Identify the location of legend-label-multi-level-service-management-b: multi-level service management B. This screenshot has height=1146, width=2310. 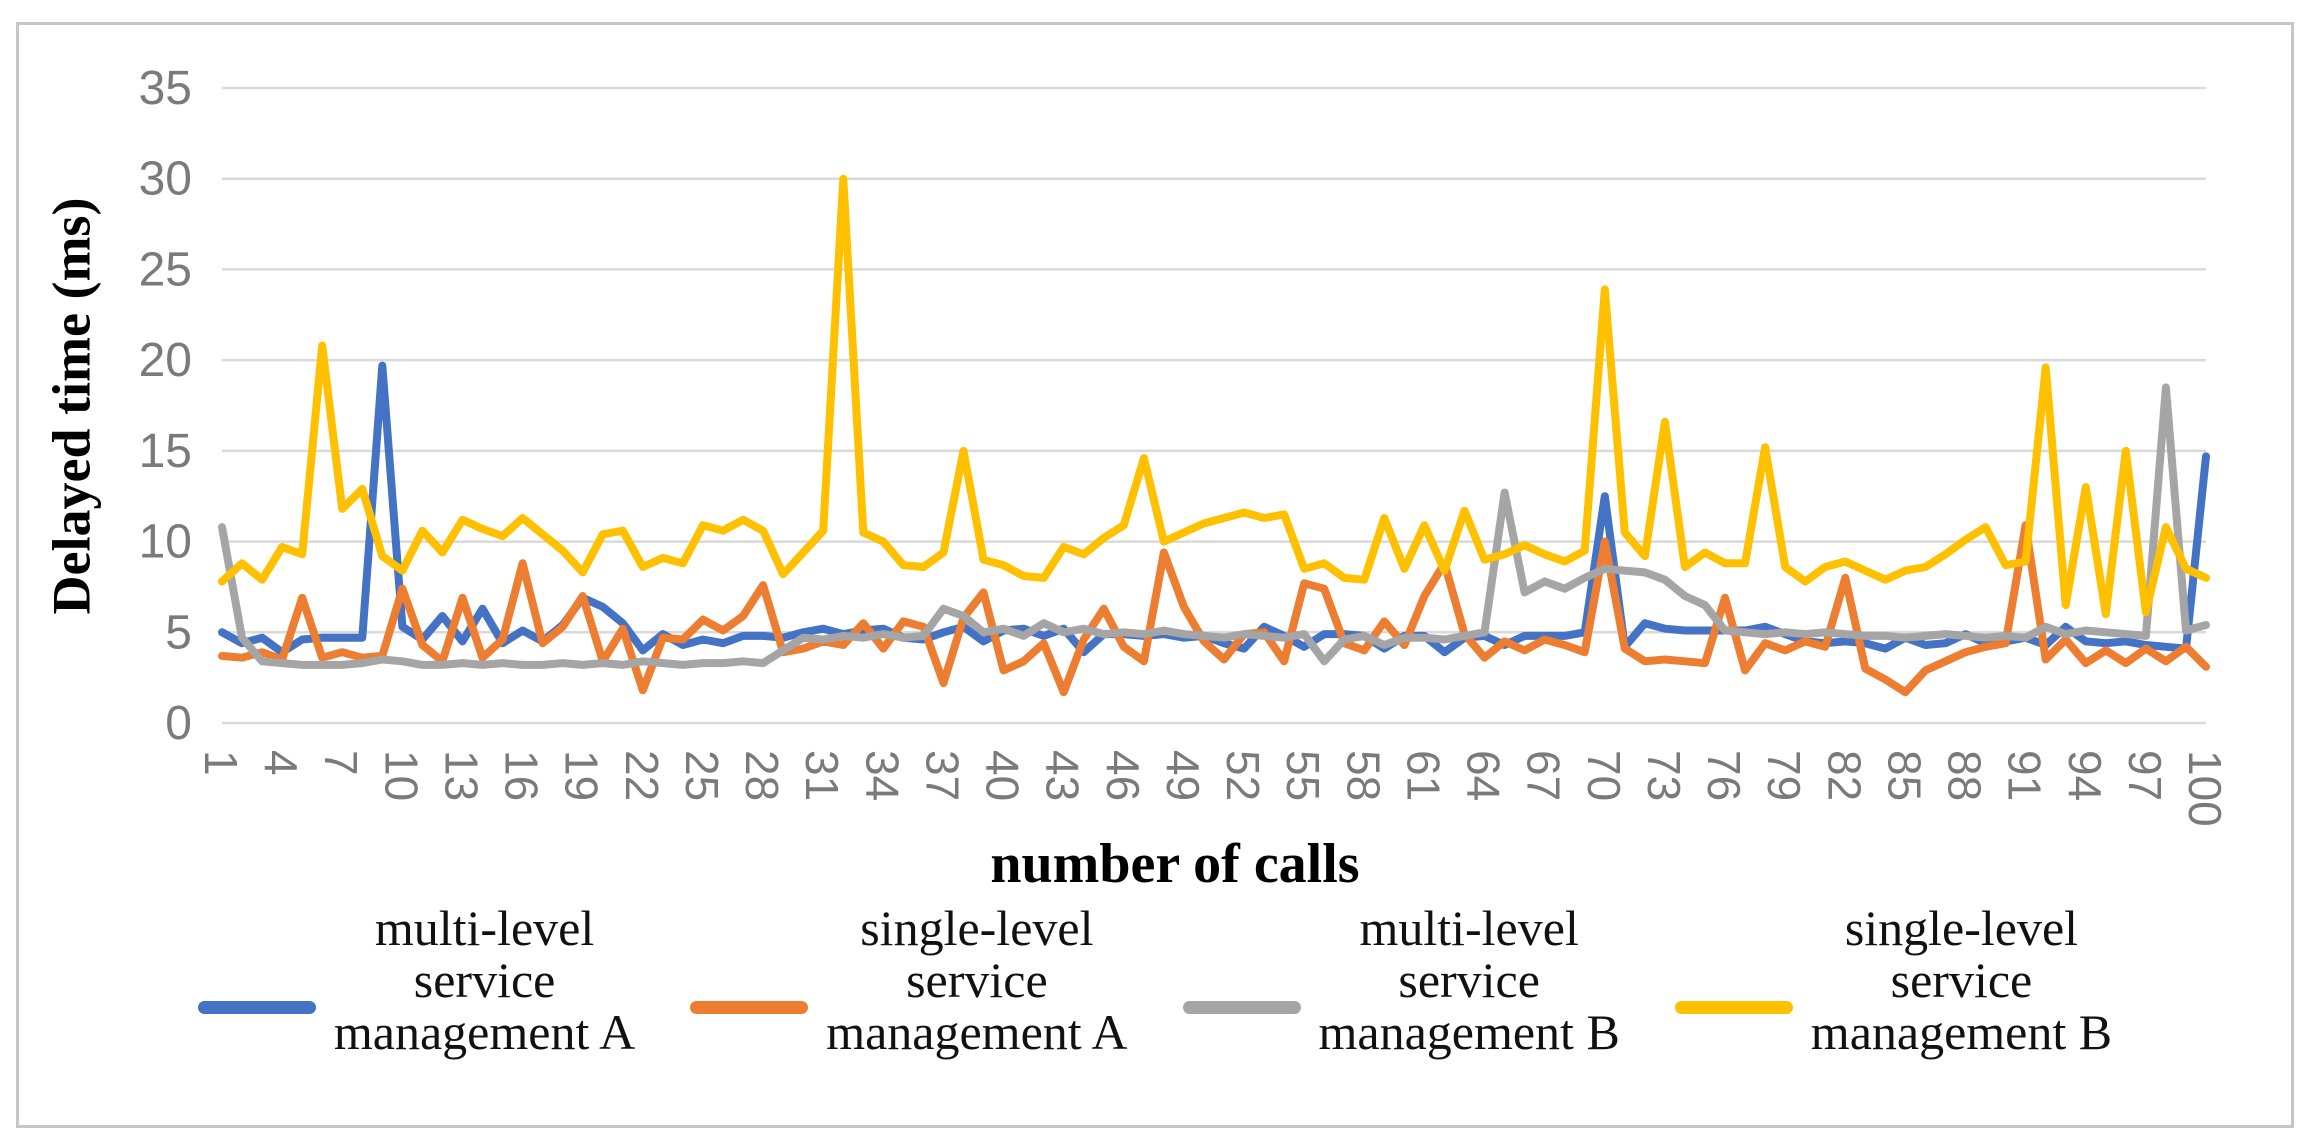
(1469, 980).